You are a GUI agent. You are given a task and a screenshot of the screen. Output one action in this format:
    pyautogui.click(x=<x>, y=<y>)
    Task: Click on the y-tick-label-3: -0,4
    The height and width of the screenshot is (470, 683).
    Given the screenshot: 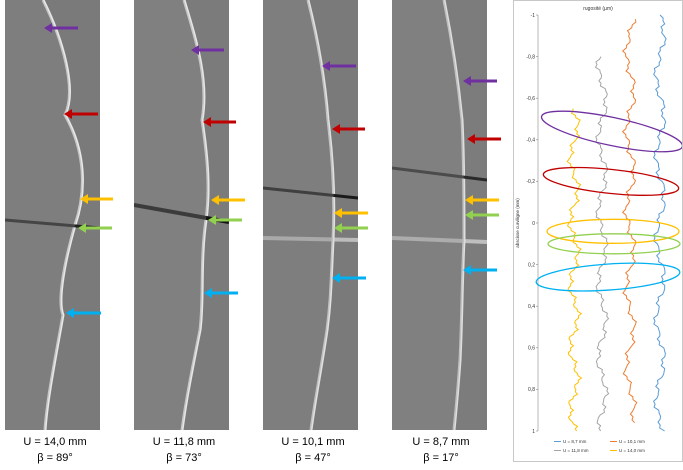 What is the action you would take?
    pyautogui.click(x=530, y=141)
    